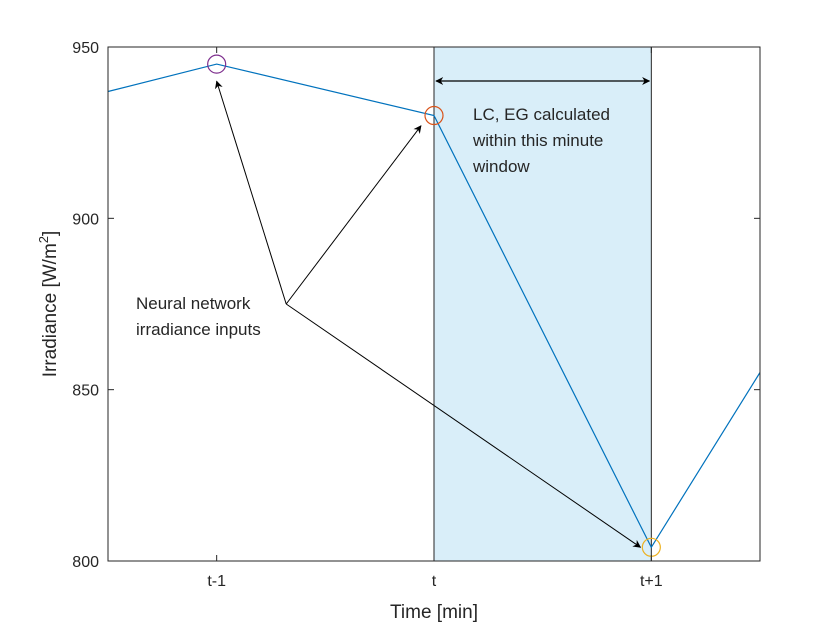 This screenshot has height=630, width=840. What do you see at coordinates (50, 233) in the screenshot?
I see `y-axis-label-close: ]` at bounding box center [50, 233].